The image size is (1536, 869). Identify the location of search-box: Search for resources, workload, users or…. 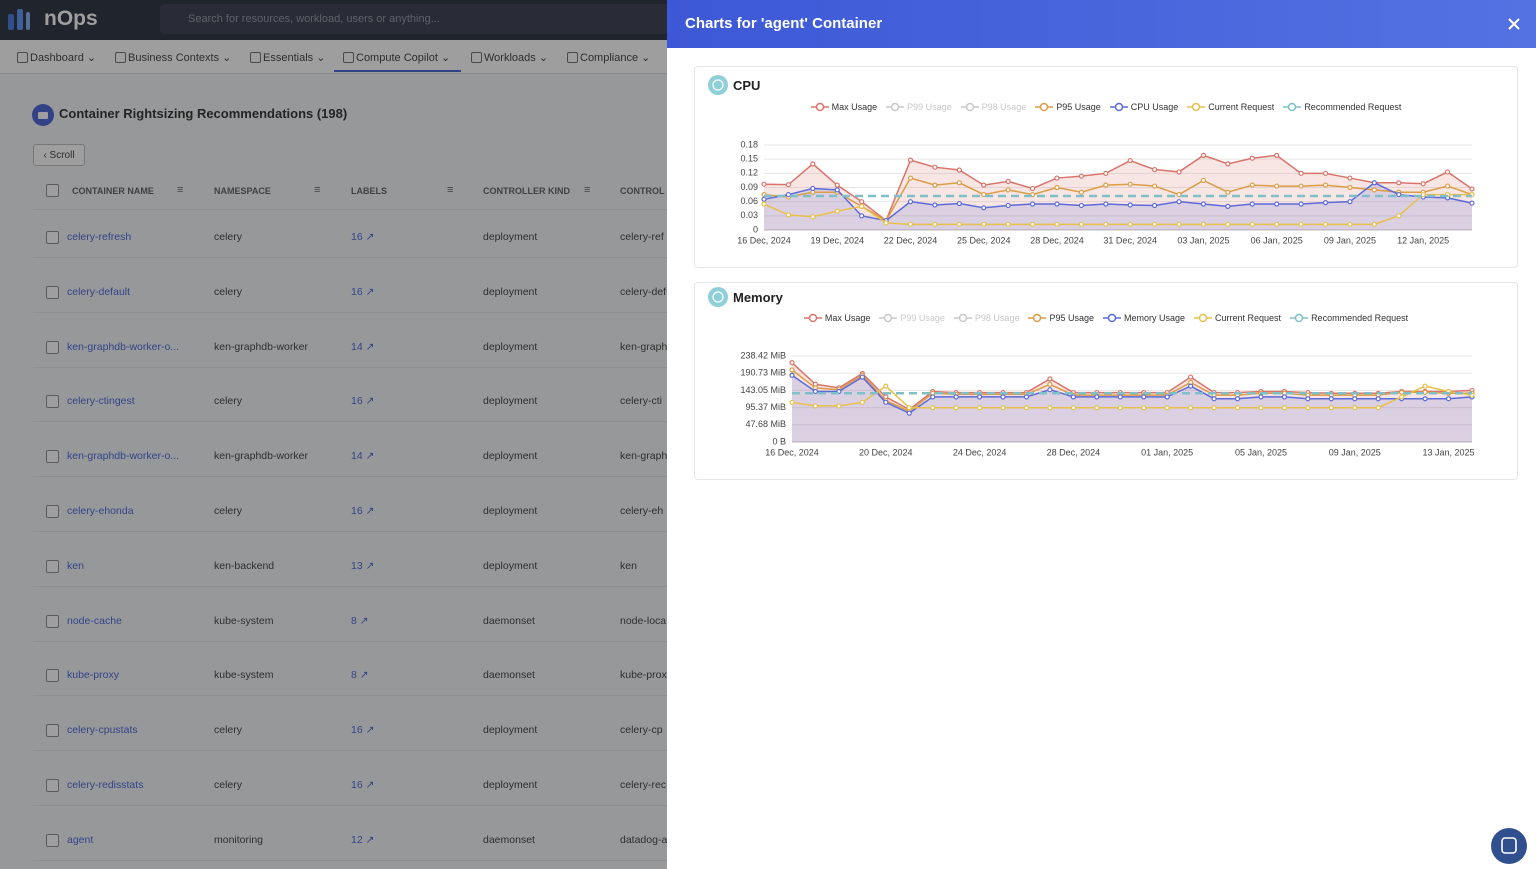
(420, 19).